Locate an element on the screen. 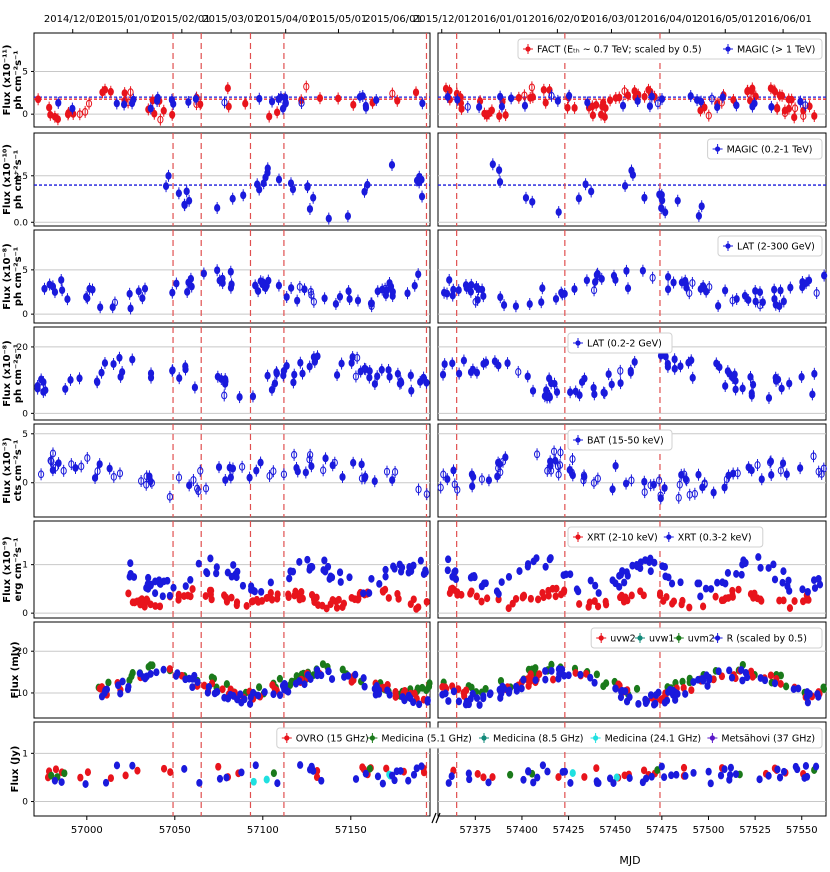 This screenshot has width=830, height=872. top-date-tick-label: 2016/01/01 is located at coordinates (500, 19).